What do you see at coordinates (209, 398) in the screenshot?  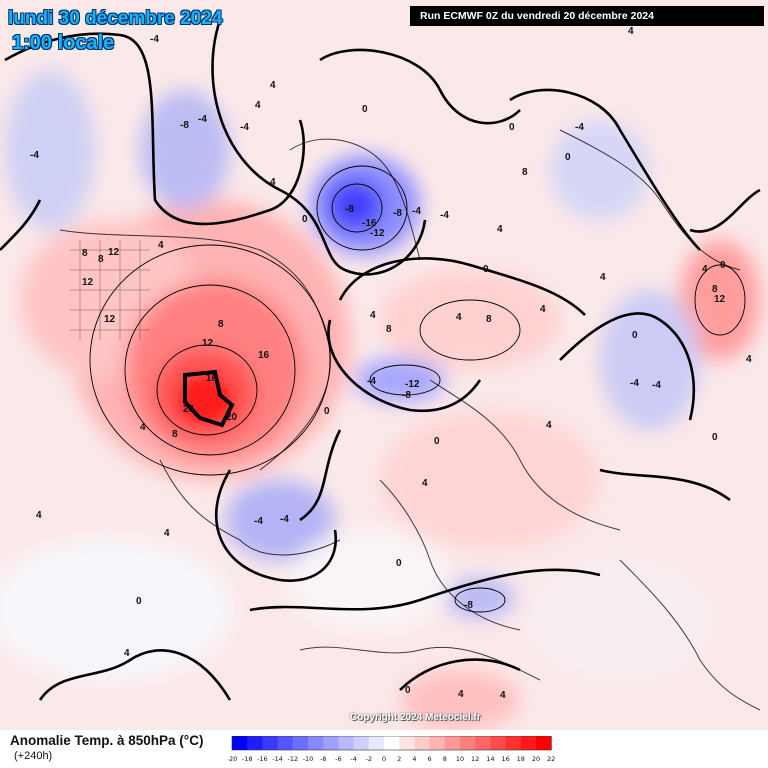 I see `warm-core-outline` at bounding box center [209, 398].